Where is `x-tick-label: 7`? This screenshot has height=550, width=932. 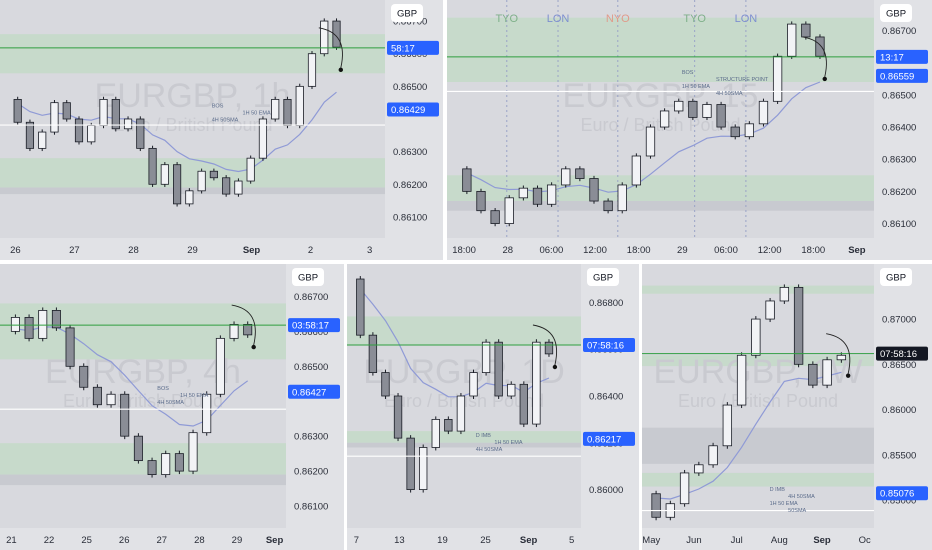
x-tick-label: 7 is located at coordinates (356, 540).